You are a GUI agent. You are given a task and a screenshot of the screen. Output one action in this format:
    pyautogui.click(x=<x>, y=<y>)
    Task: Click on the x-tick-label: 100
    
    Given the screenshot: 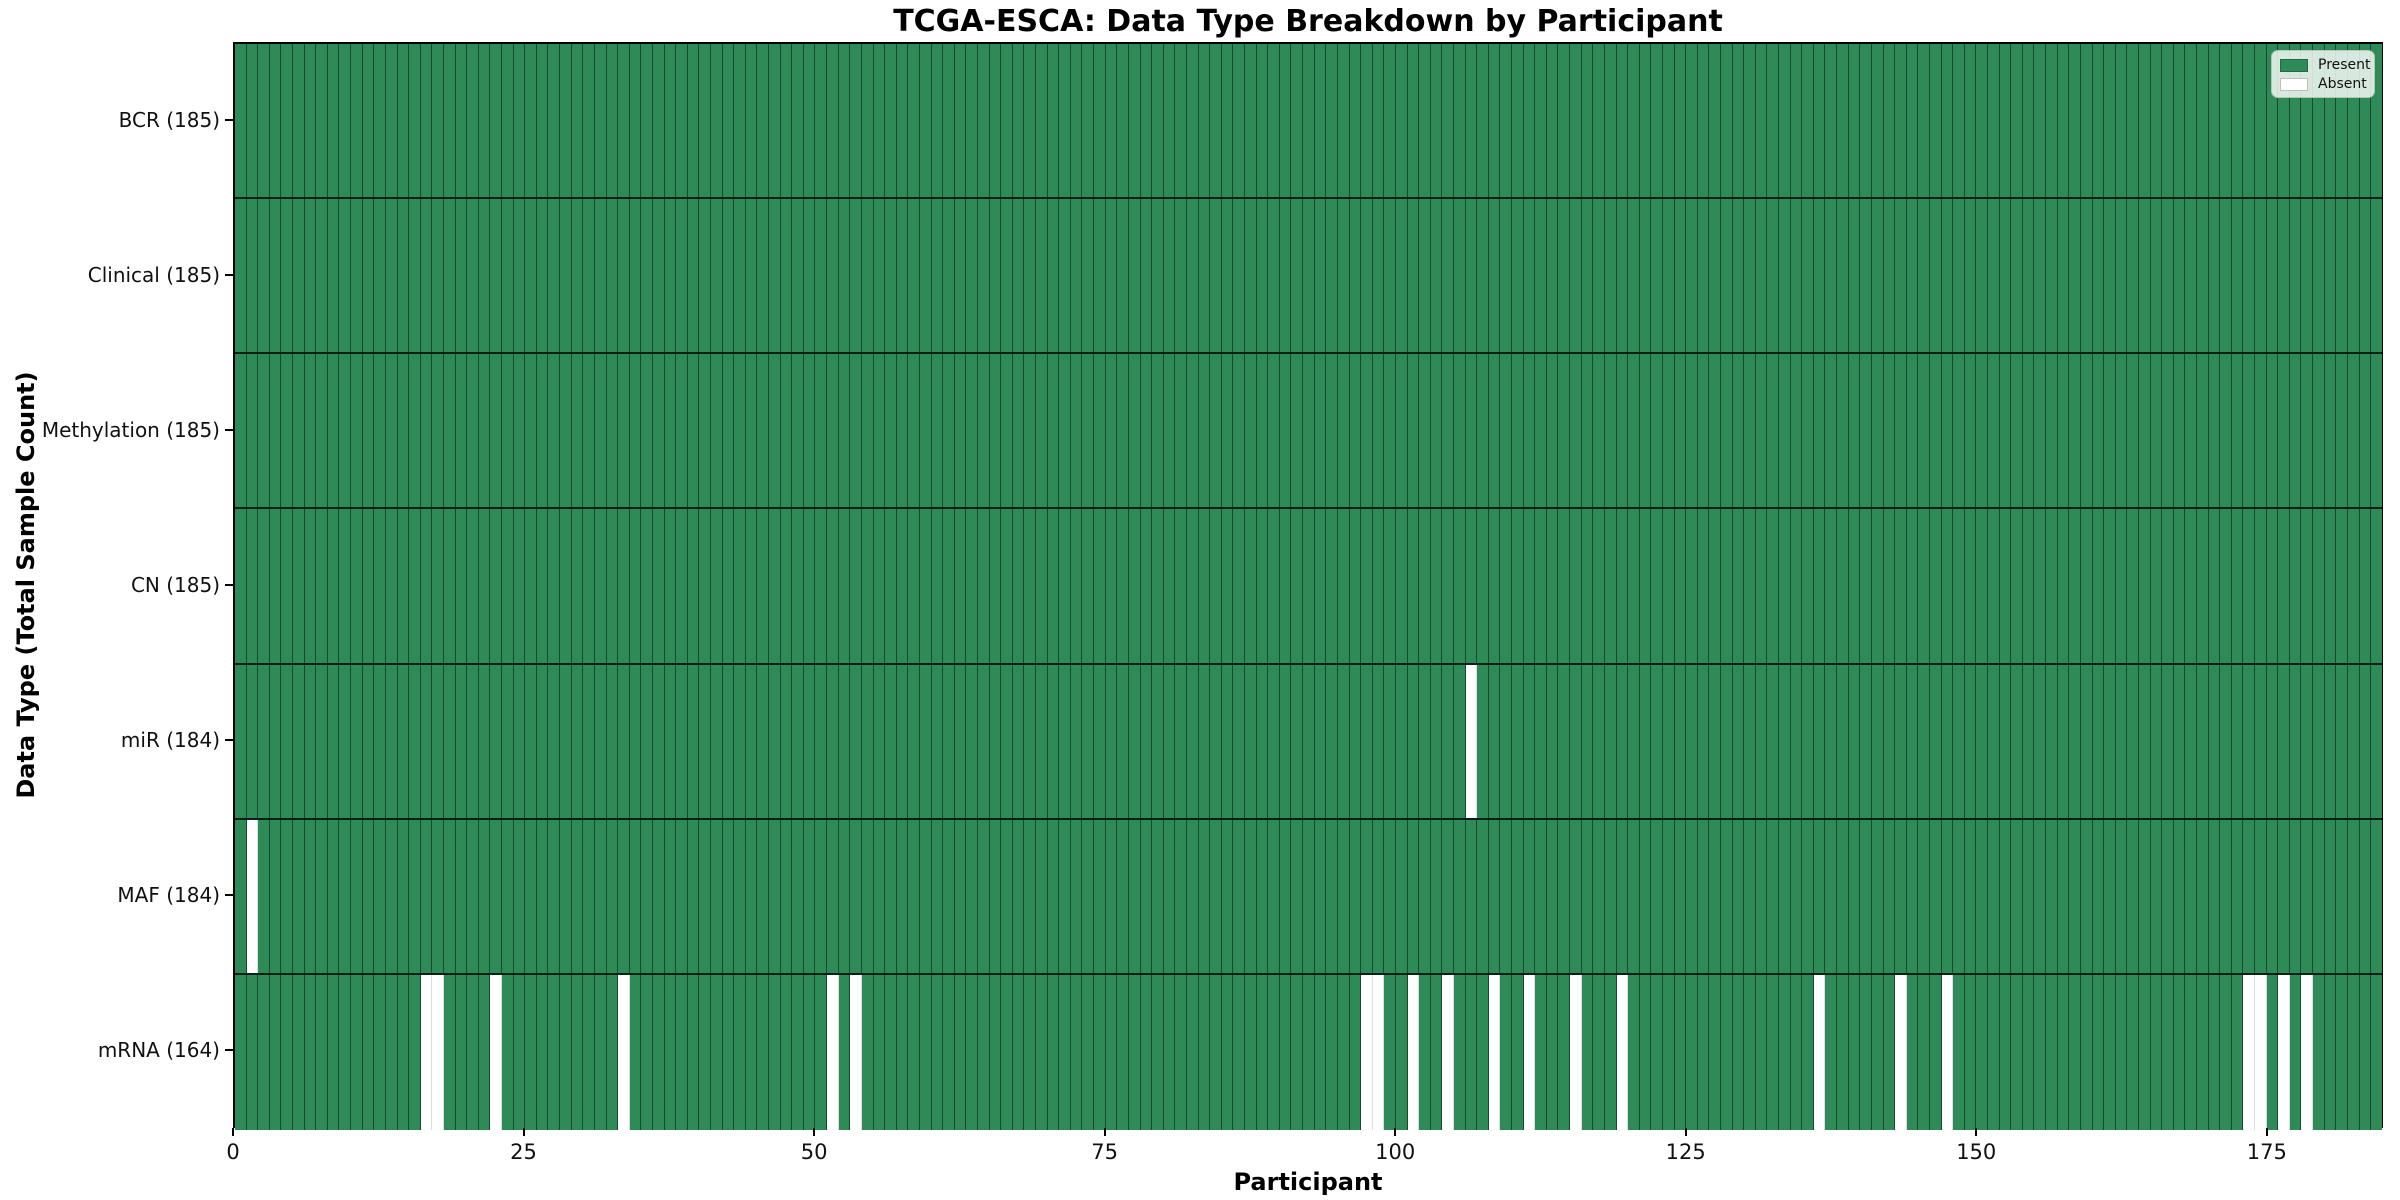 What is the action you would take?
    pyautogui.click(x=1395, y=1152)
    